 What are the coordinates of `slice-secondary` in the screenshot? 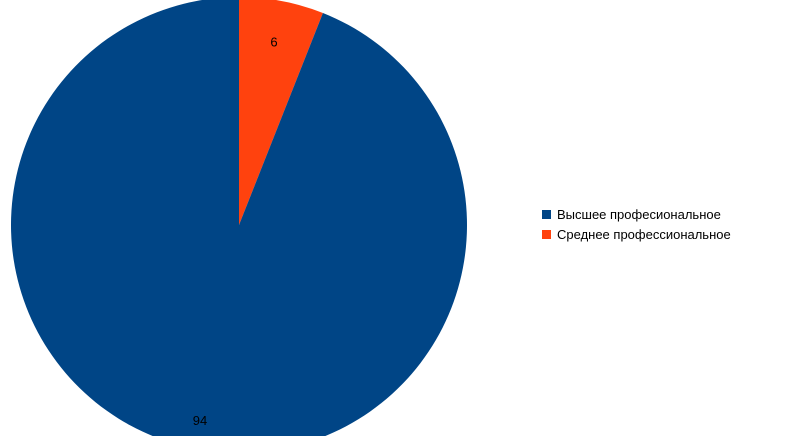 It's located at (281, 112).